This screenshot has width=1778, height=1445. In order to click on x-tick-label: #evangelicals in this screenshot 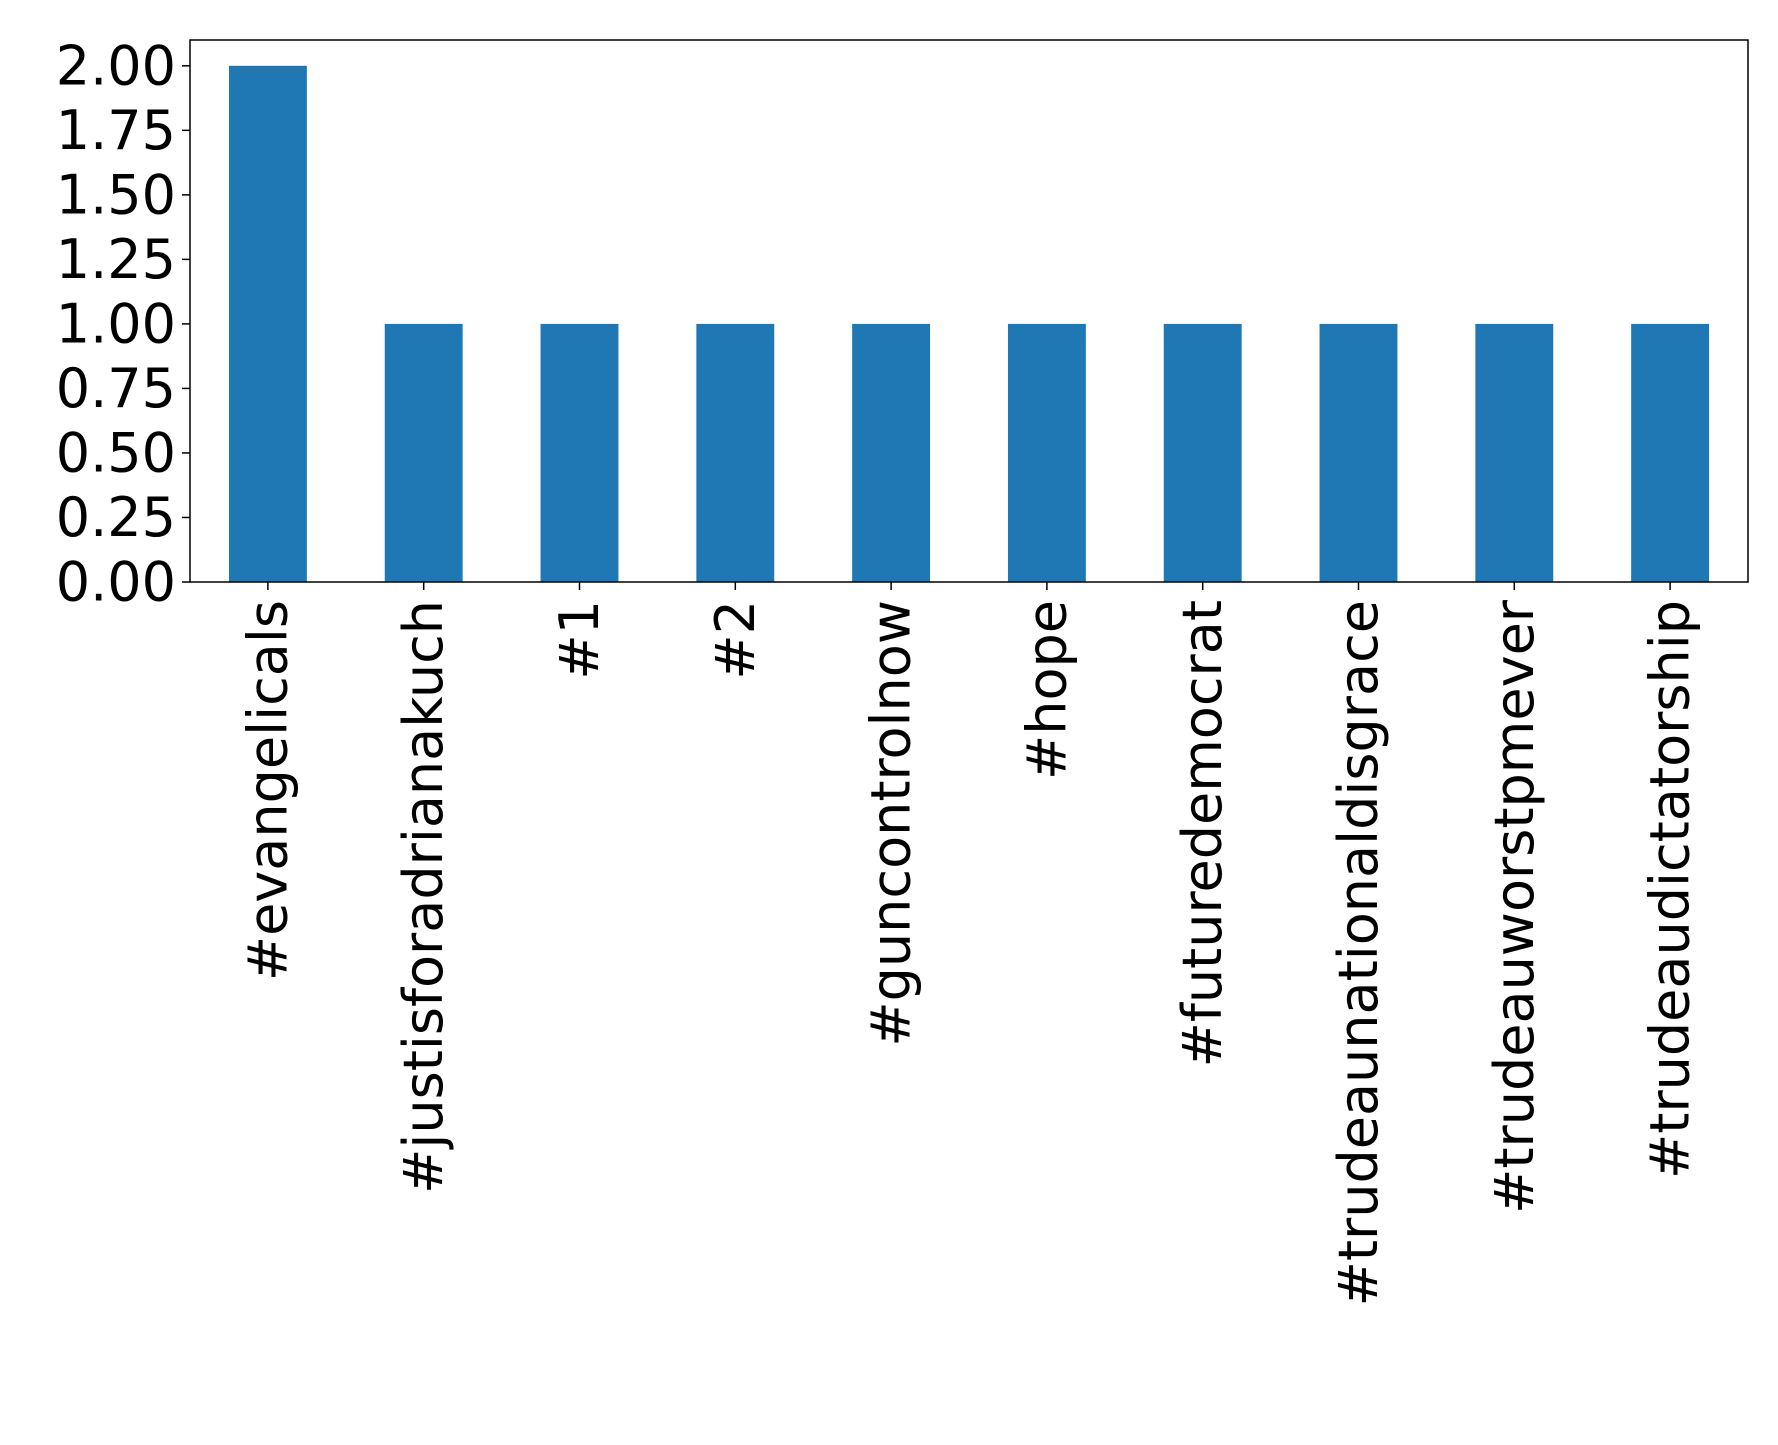, I will do `click(267, 790)`.